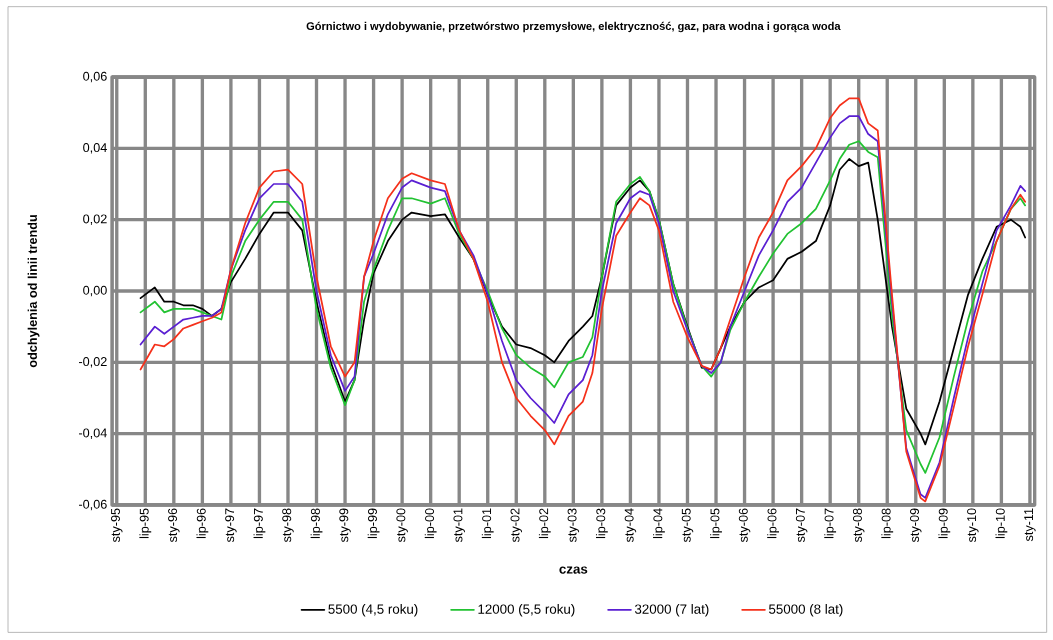  I want to click on x-tick-label: sty-07, so click(801, 525).